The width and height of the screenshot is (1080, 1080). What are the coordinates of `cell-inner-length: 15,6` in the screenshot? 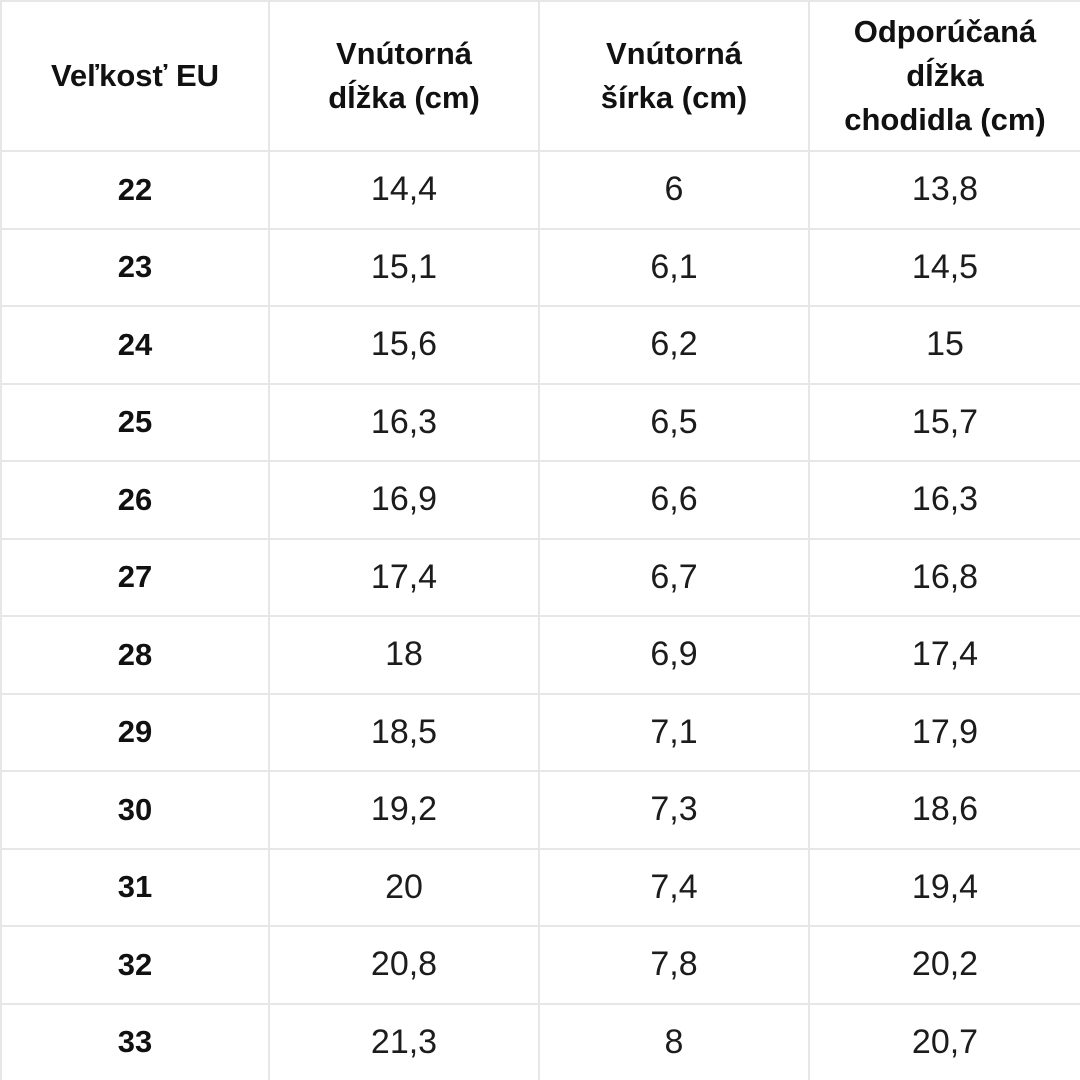 It's located at (404, 345).